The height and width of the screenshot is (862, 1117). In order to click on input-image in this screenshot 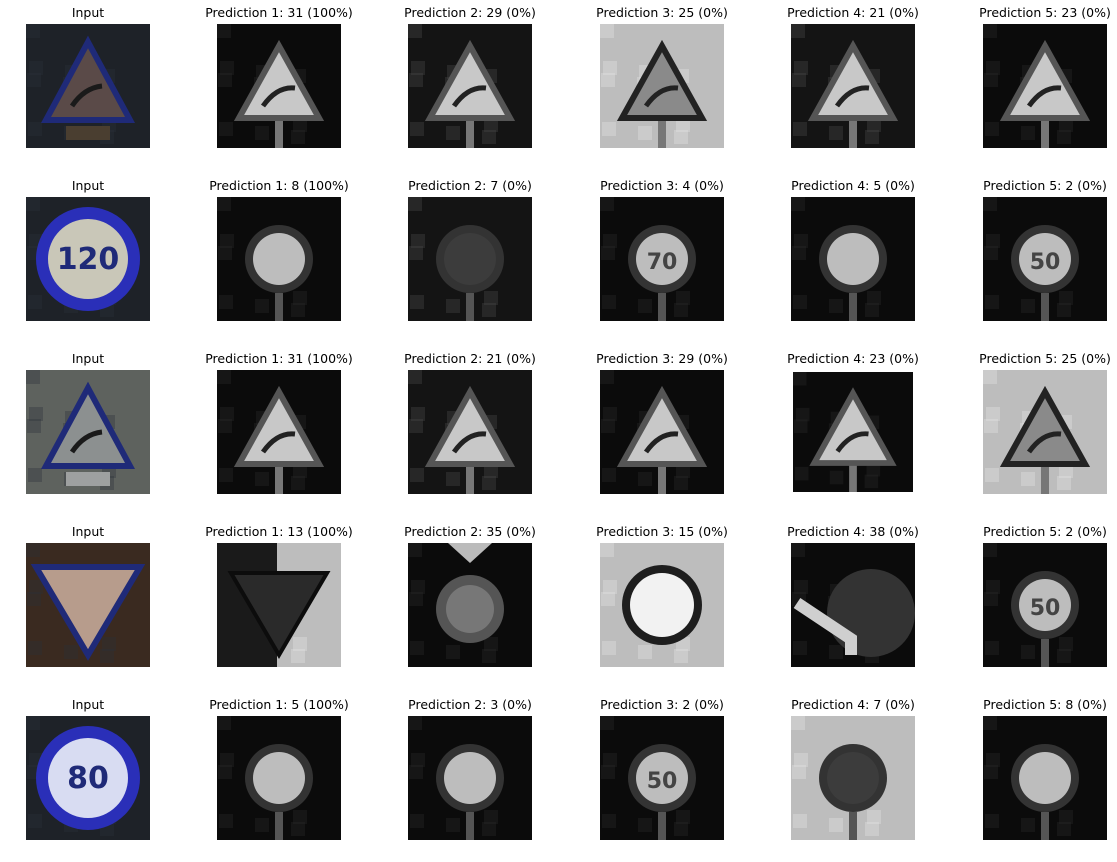, I will do `click(88, 432)`.